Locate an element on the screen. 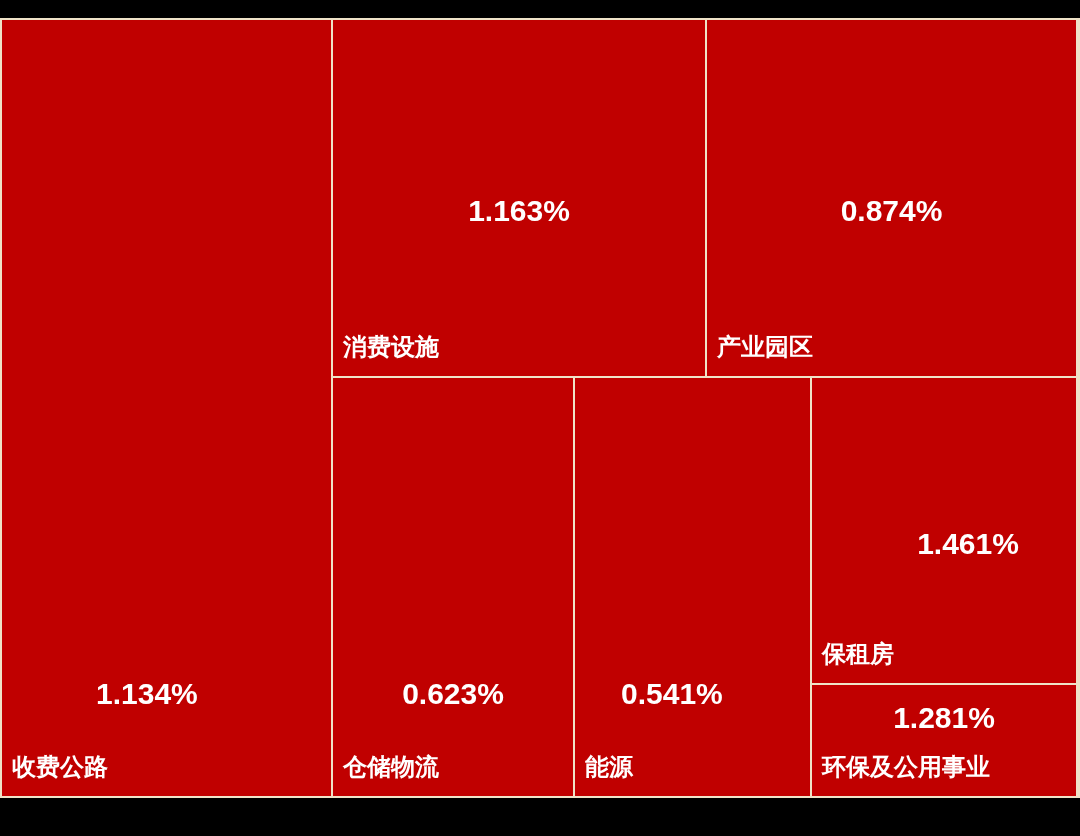 The image size is (1080, 836). category-label: 能源 is located at coordinates (609, 766).